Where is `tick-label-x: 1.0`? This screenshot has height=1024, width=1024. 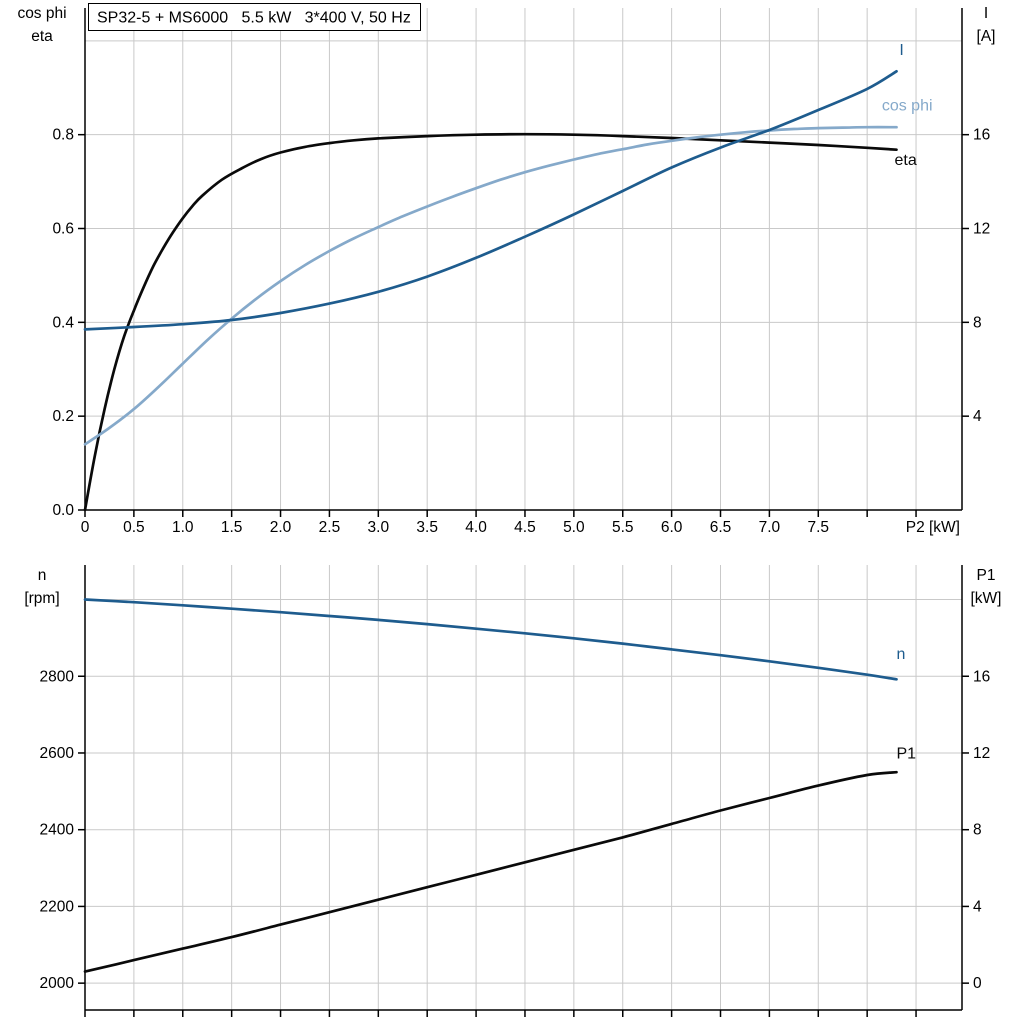 tick-label-x: 1.0 is located at coordinates (183, 527).